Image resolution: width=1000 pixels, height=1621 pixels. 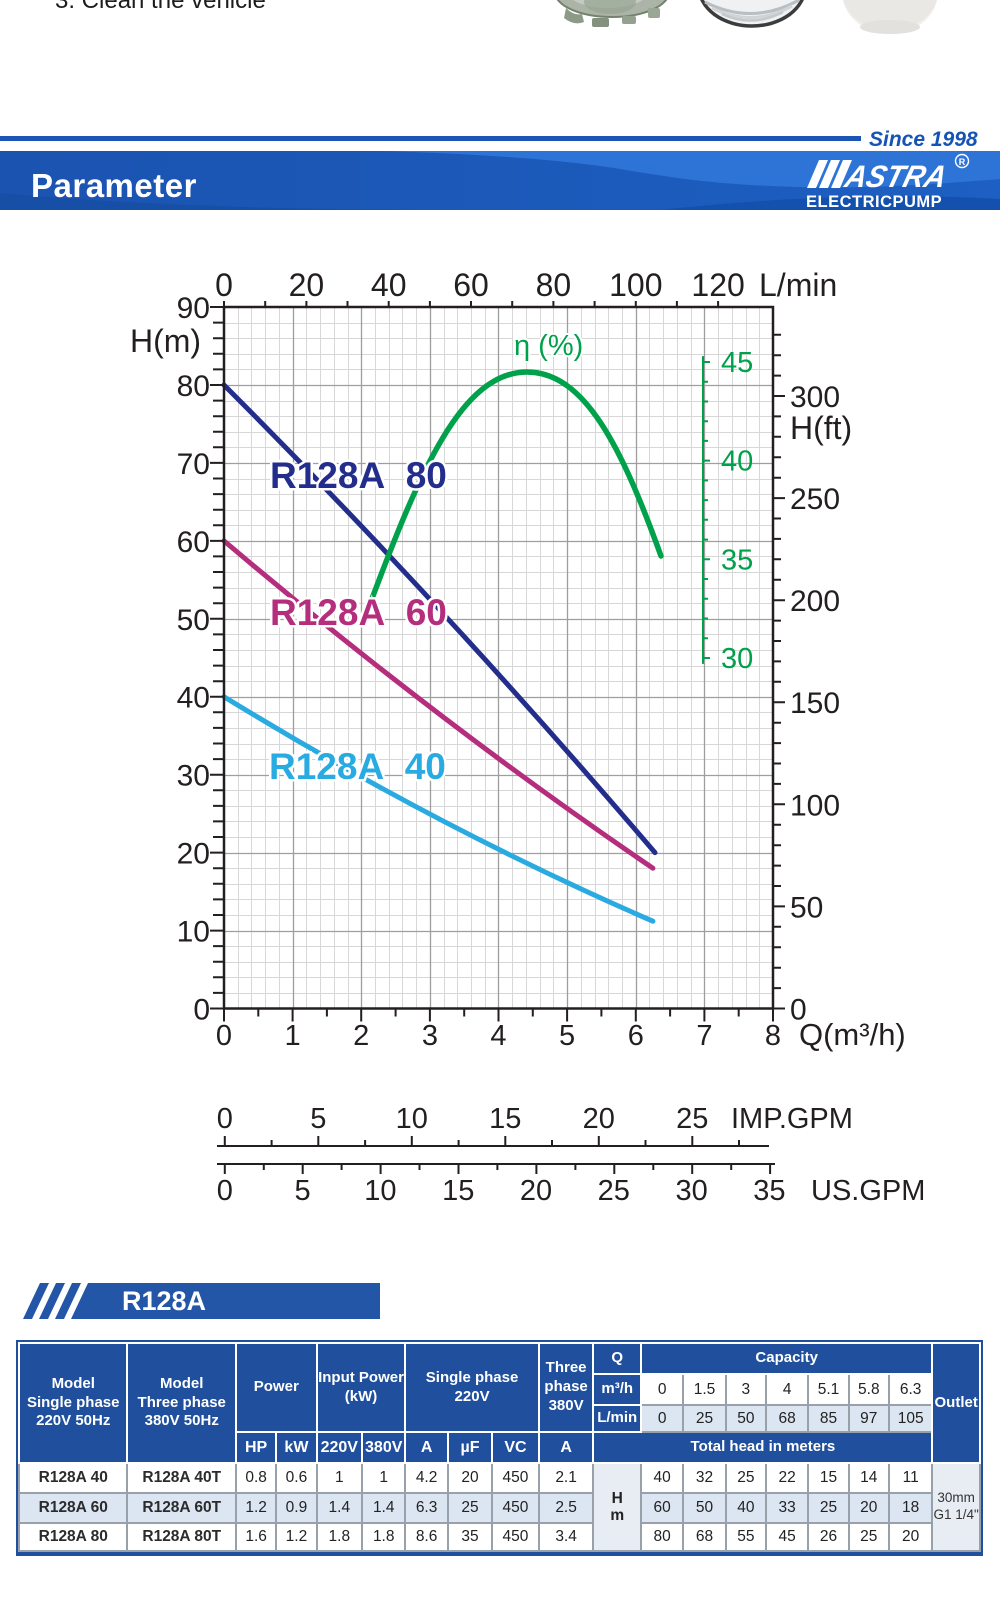 I want to click on svg-text: H(ft), so click(x=821, y=428).